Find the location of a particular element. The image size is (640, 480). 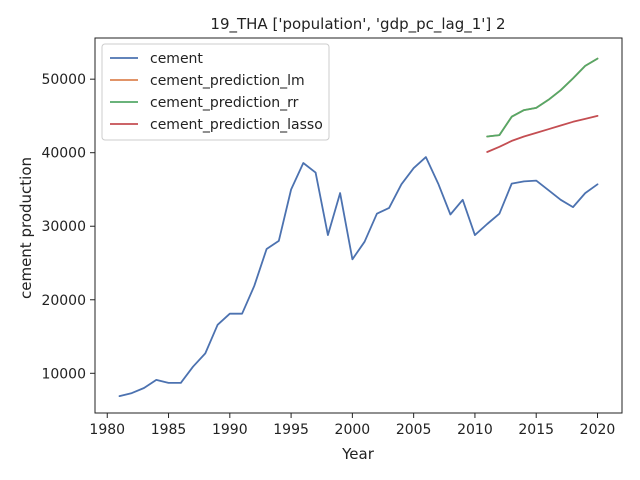

x-tick-label: 2015 is located at coordinates (536, 430).